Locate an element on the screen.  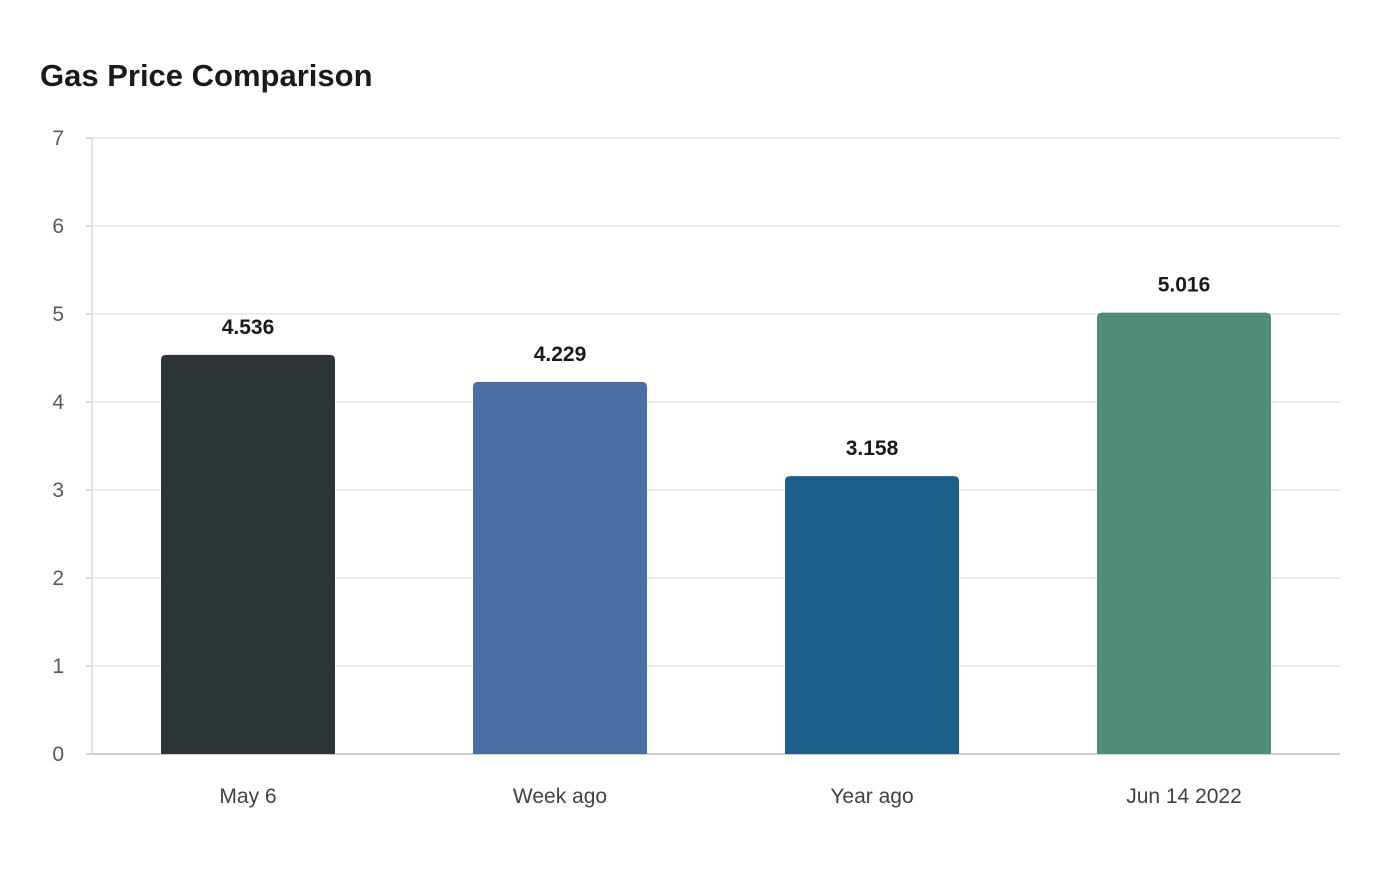
y-tick-label: 4 is located at coordinates (58, 402).